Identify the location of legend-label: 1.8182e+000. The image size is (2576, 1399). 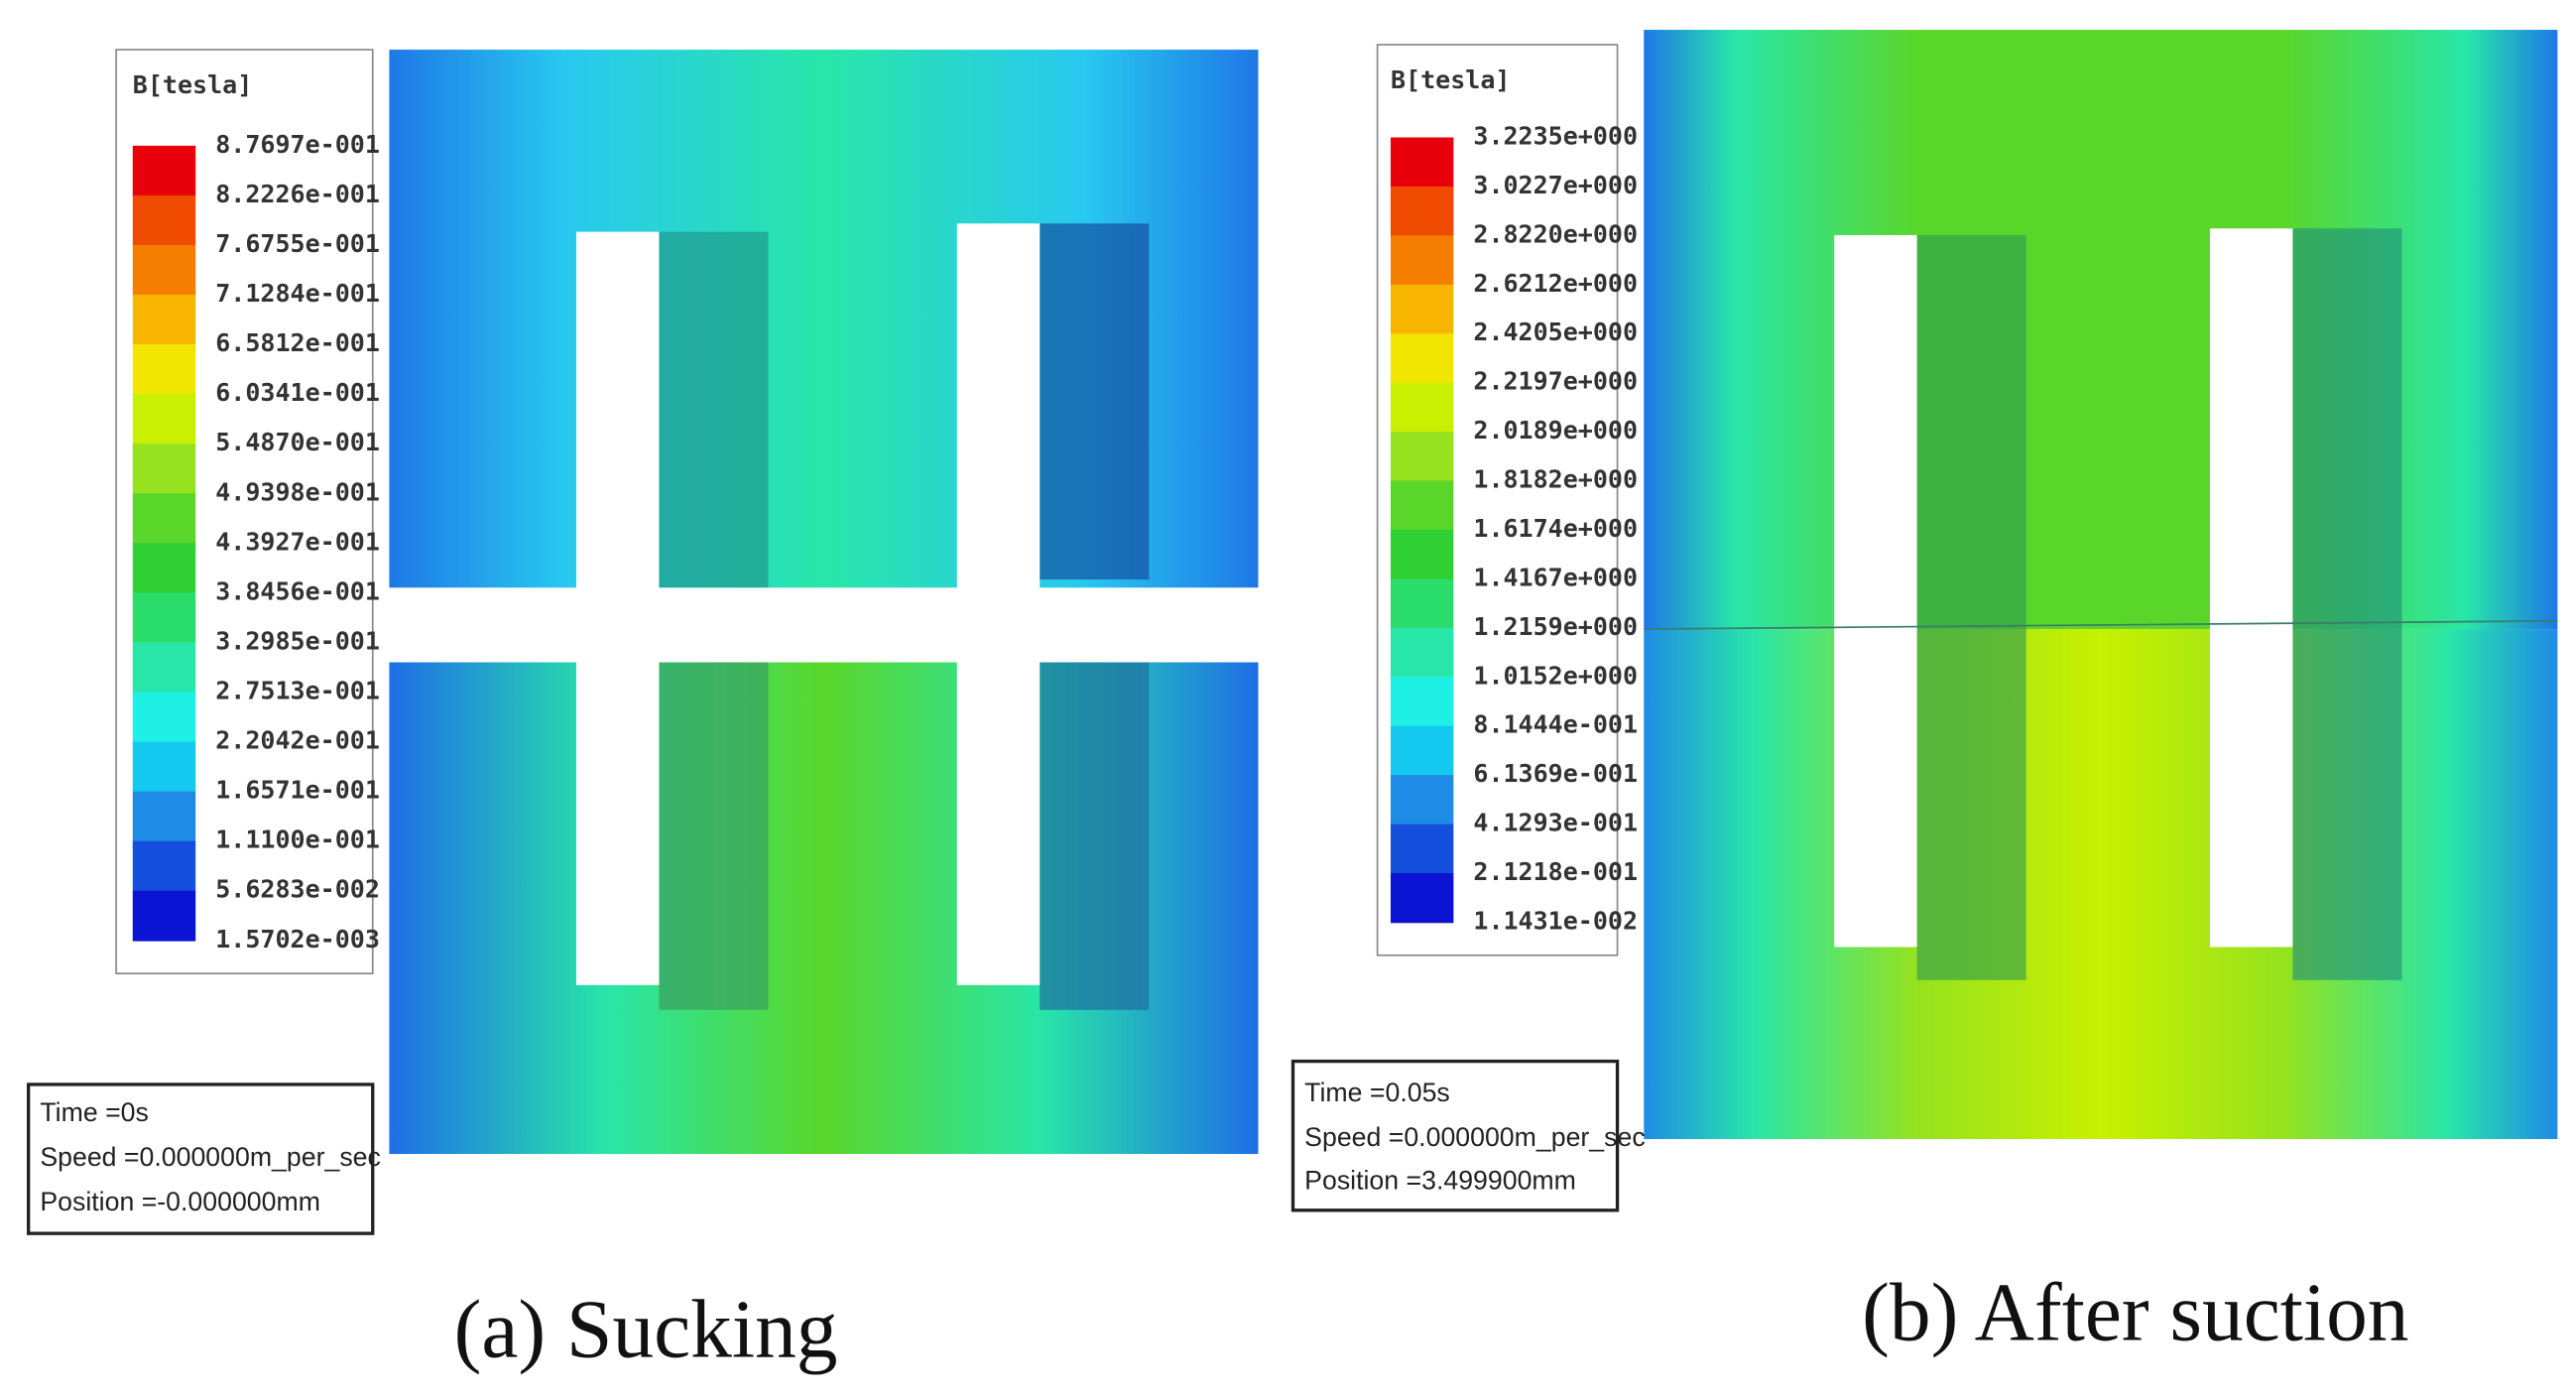
(1555, 479).